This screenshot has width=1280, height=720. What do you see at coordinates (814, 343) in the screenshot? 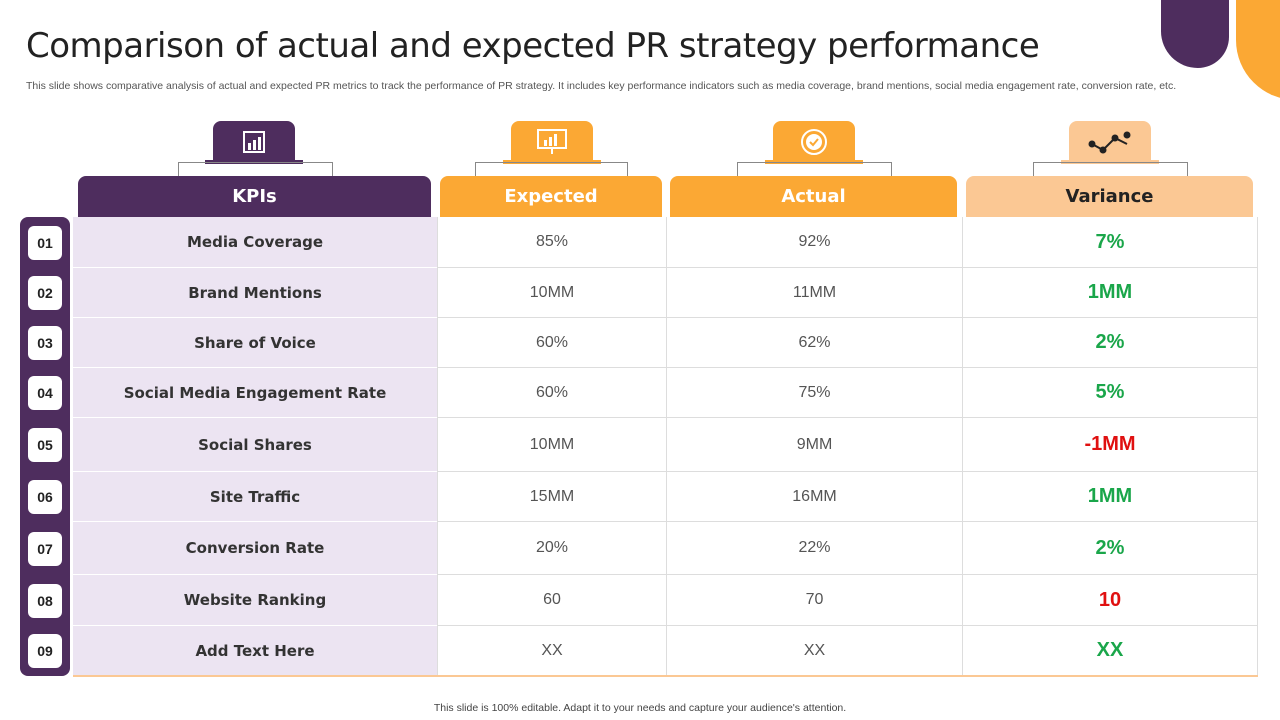
I see `actual-cell: 62%` at bounding box center [814, 343].